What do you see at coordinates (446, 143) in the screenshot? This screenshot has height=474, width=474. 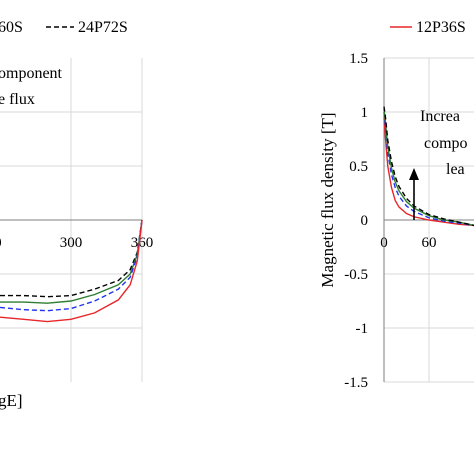 I see `annotation-text: compo` at bounding box center [446, 143].